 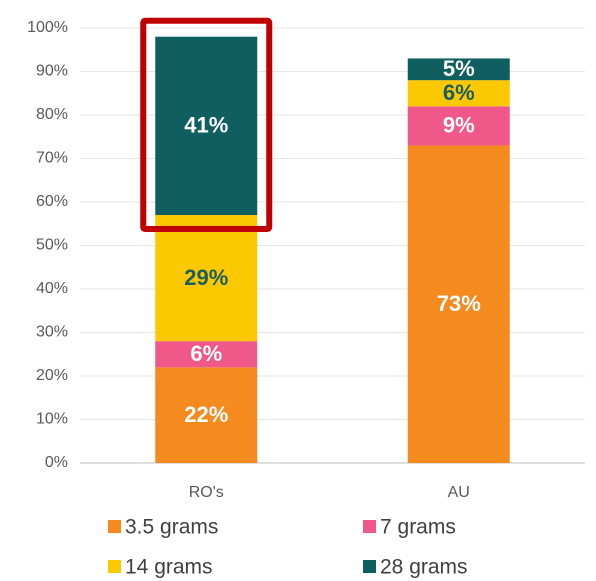 I want to click on x-tick-label: RO's, so click(x=206, y=492).